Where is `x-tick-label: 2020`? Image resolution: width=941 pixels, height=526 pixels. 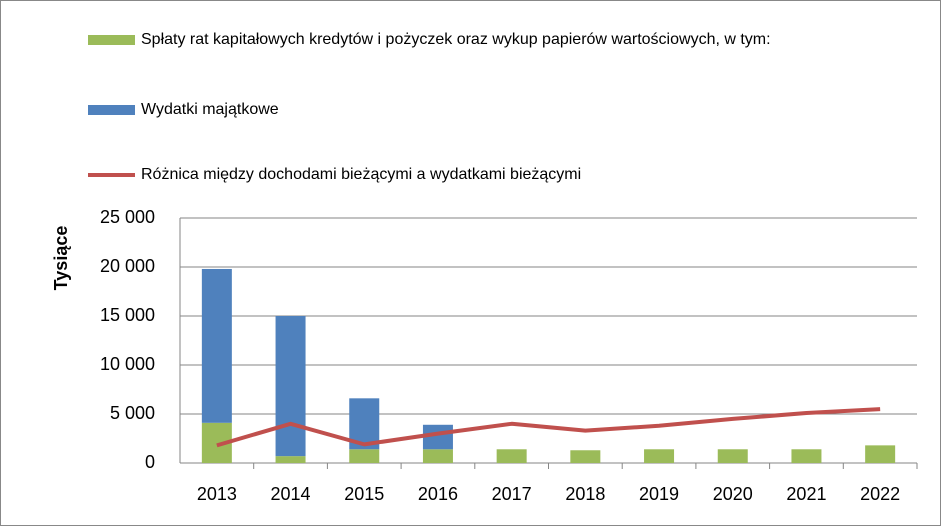 x-tick-label: 2020 is located at coordinates (733, 494).